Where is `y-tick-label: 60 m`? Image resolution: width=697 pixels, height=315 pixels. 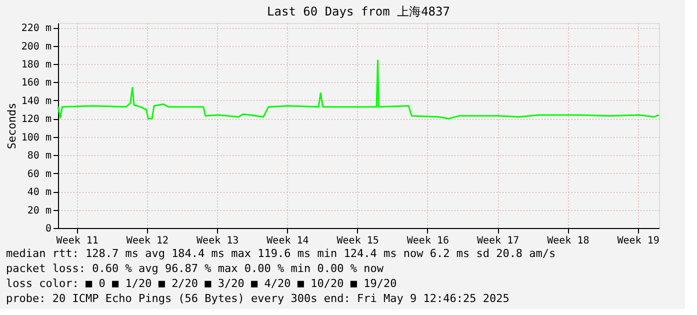 y-tick-label: 60 m is located at coordinates (39, 174).